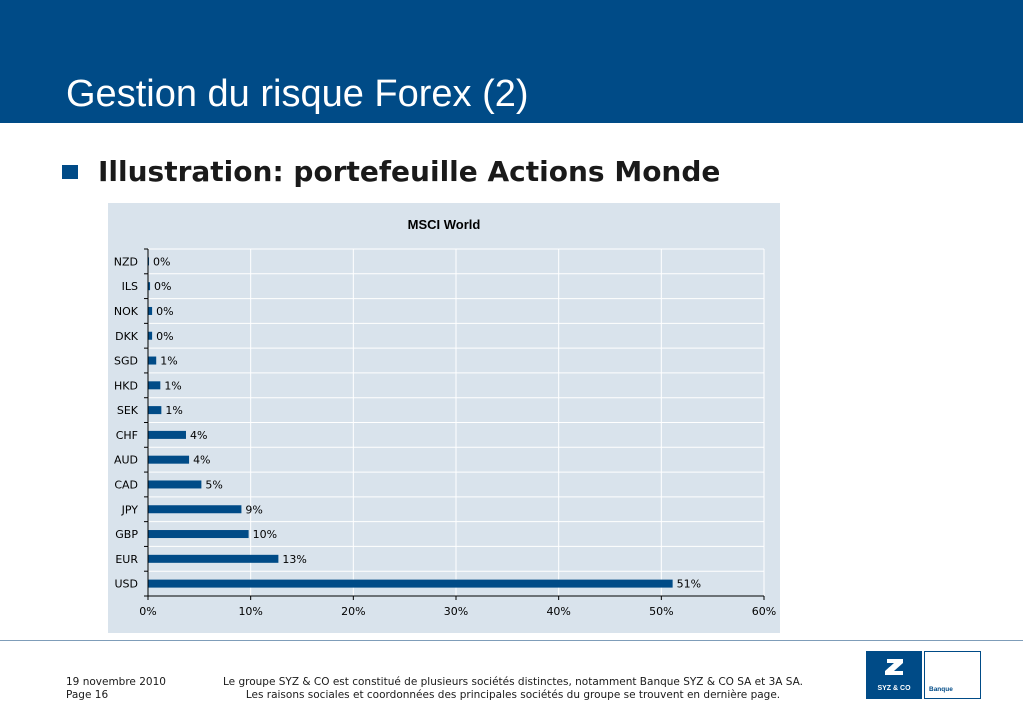 The width and height of the screenshot is (1023, 708). Describe the element at coordinates (253, 509) in the screenshot. I see `data-label: 9%` at that location.